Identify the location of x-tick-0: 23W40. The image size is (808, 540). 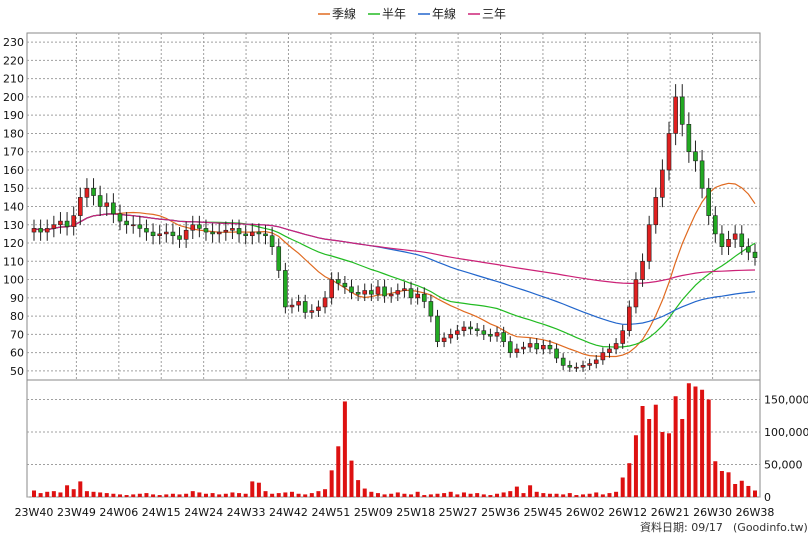
(34, 512).